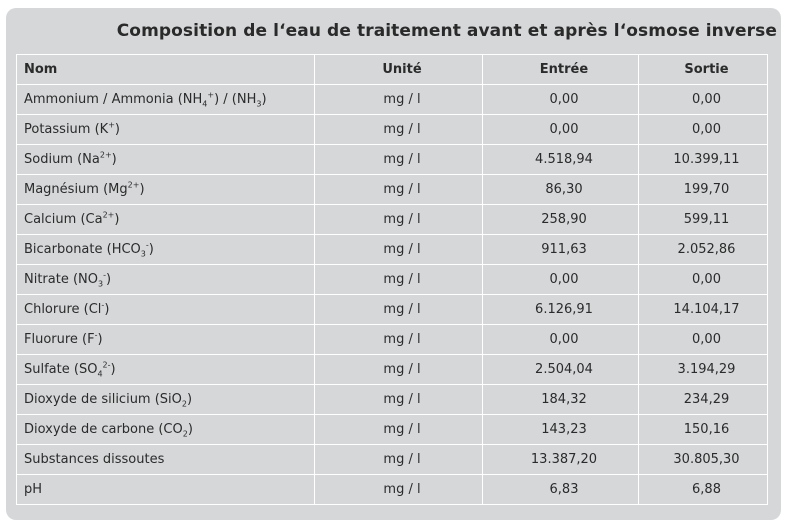  I want to click on cell-sortie: 6,88, so click(703, 489).